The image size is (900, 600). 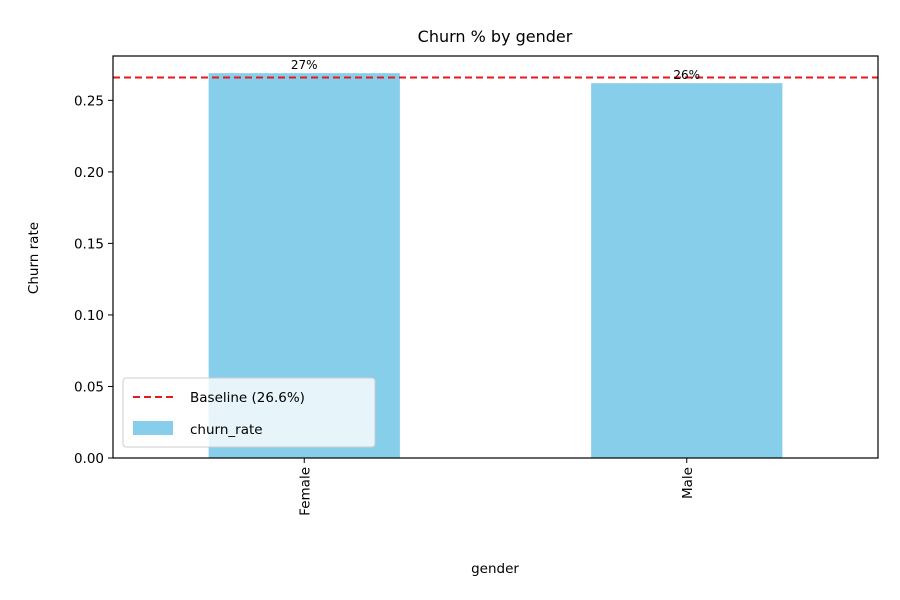 I want to click on legend: Baseline (26.6%) churn_rate, so click(x=249, y=412).